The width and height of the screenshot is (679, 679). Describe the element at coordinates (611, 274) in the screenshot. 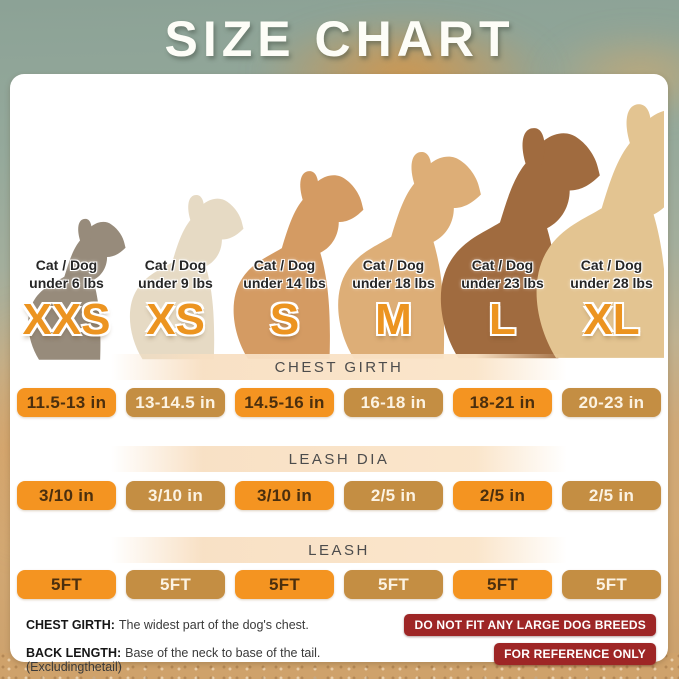

I see `column-label-xl: Cat / Dog under 28 lbs` at that location.